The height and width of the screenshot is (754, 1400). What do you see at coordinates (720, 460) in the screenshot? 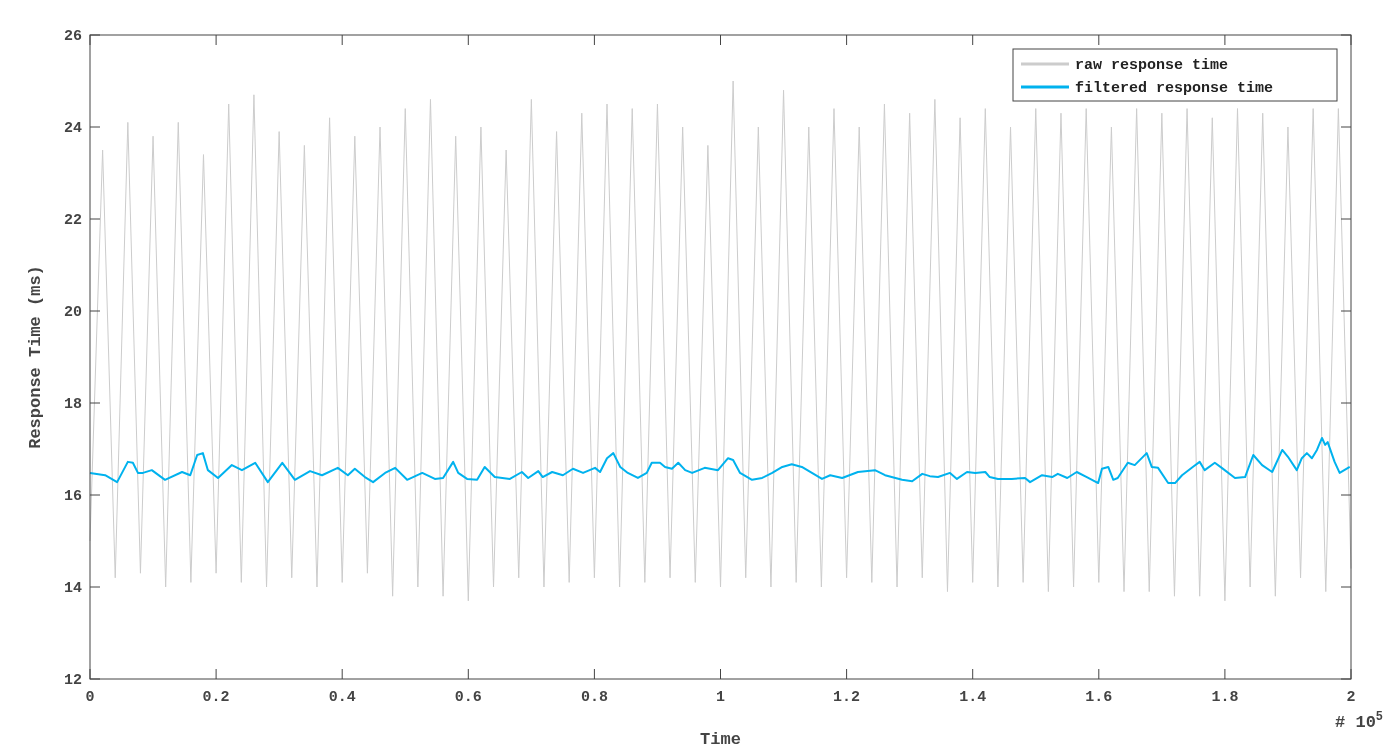
I see `line-series` at bounding box center [720, 460].